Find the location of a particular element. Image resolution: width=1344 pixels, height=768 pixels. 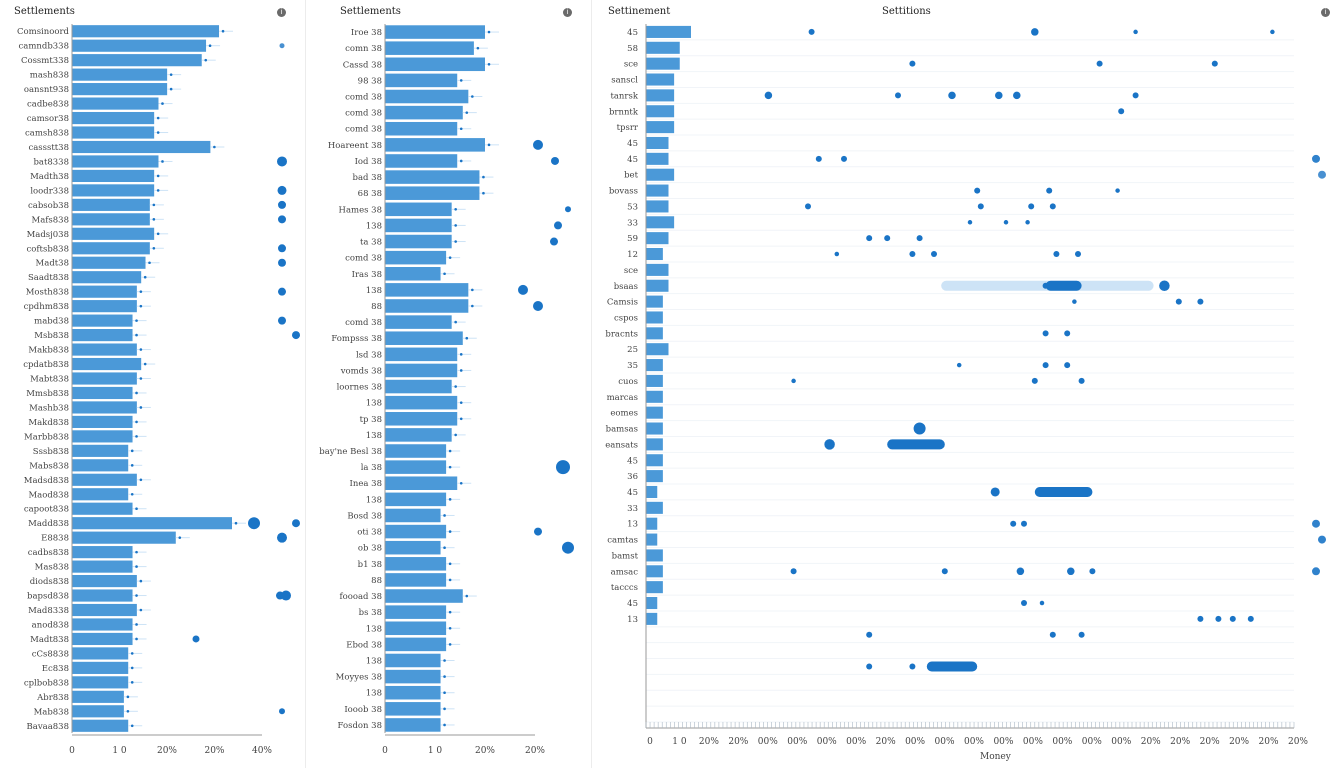

y-tick-label: tanrsk is located at coordinates (624, 96).